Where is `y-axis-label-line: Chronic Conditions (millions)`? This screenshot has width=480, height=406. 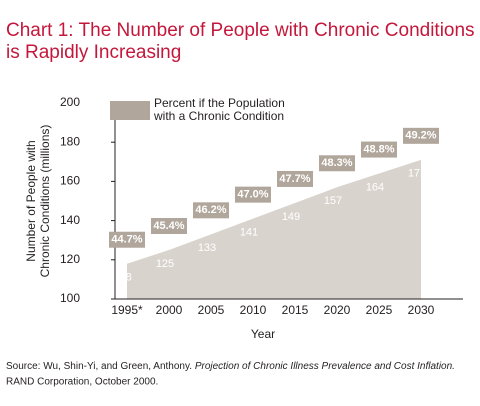
y-axis-label-line: Chronic Conditions (millions) is located at coordinates (45, 201).